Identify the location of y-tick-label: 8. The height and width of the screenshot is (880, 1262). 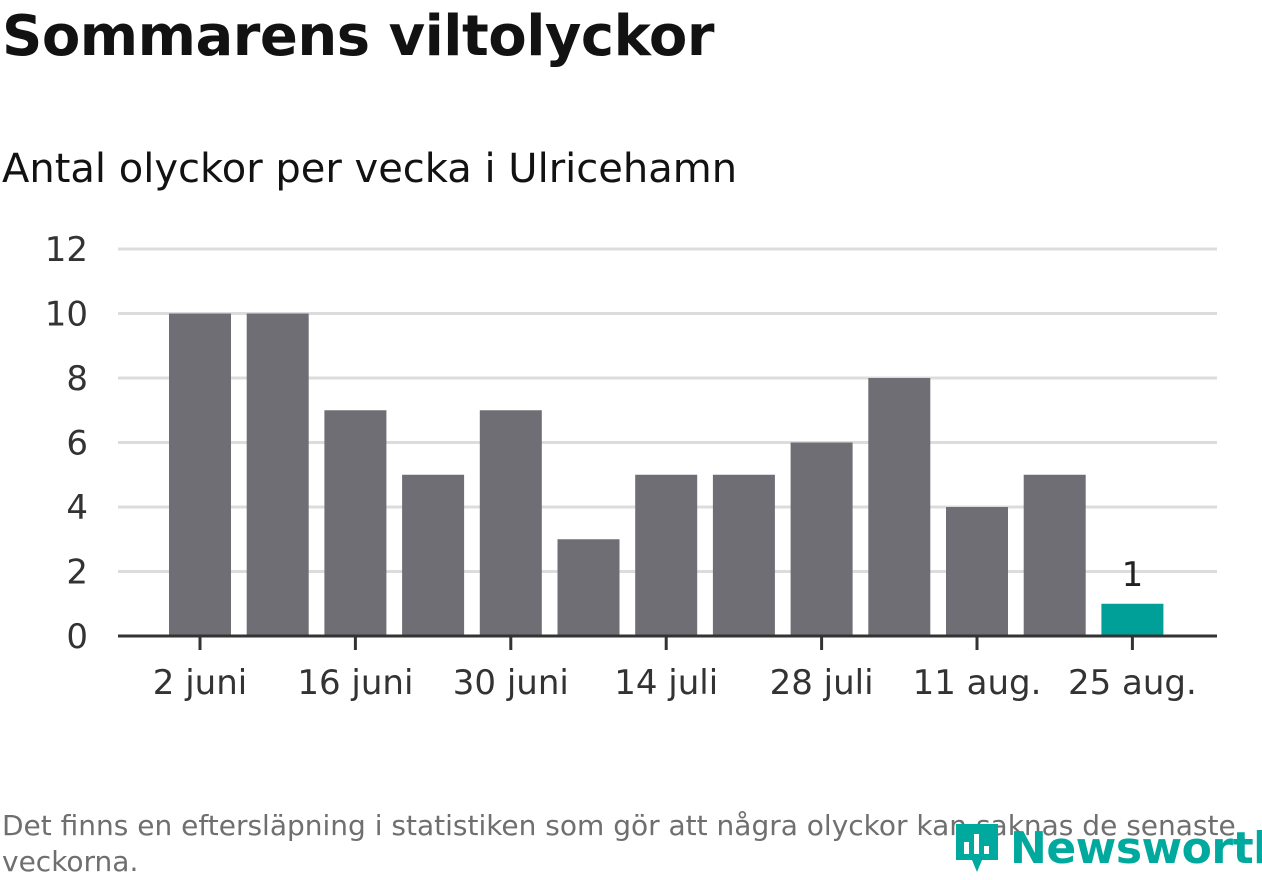
(77, 379).